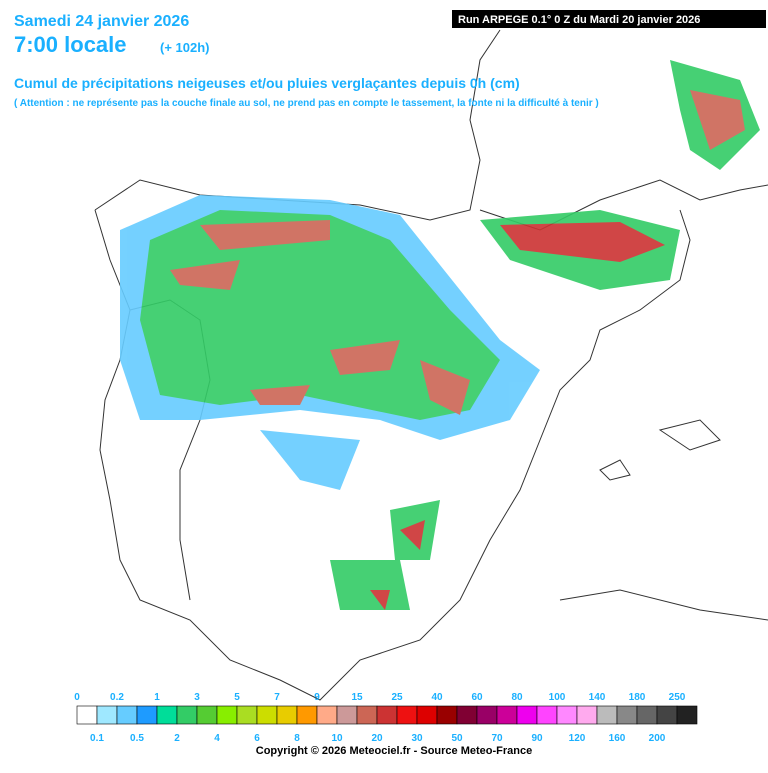  Describe the element at coordinates (477, 697) in the screenshot. I see `legend-label: 60` at that location.